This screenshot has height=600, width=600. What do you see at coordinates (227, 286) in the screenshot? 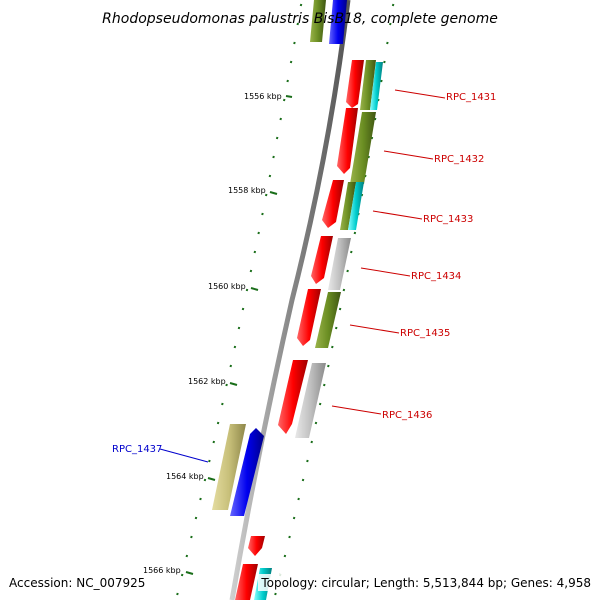
I see `tick-label: 1560 kbp` at bounding box center [227, 286].